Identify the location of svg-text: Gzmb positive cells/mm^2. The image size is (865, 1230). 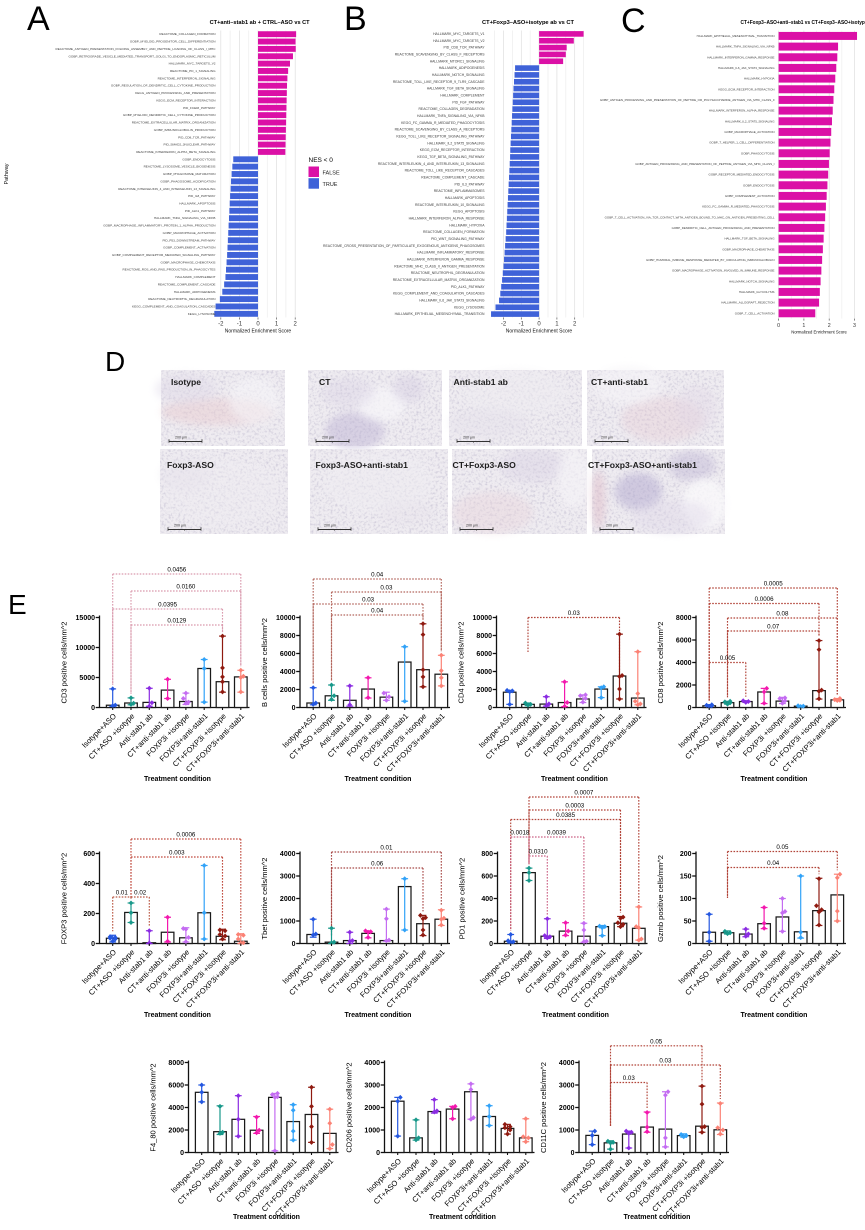
(660, 898).